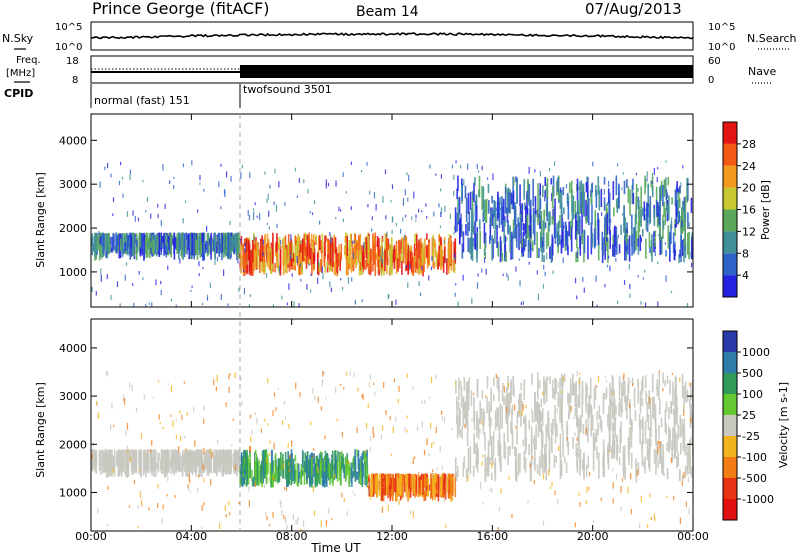 This screenshot has height=554, width=800. Describe the element at coordinates (466, 71) in the screenshot. I see `freq-trace-twofsound` at that location.